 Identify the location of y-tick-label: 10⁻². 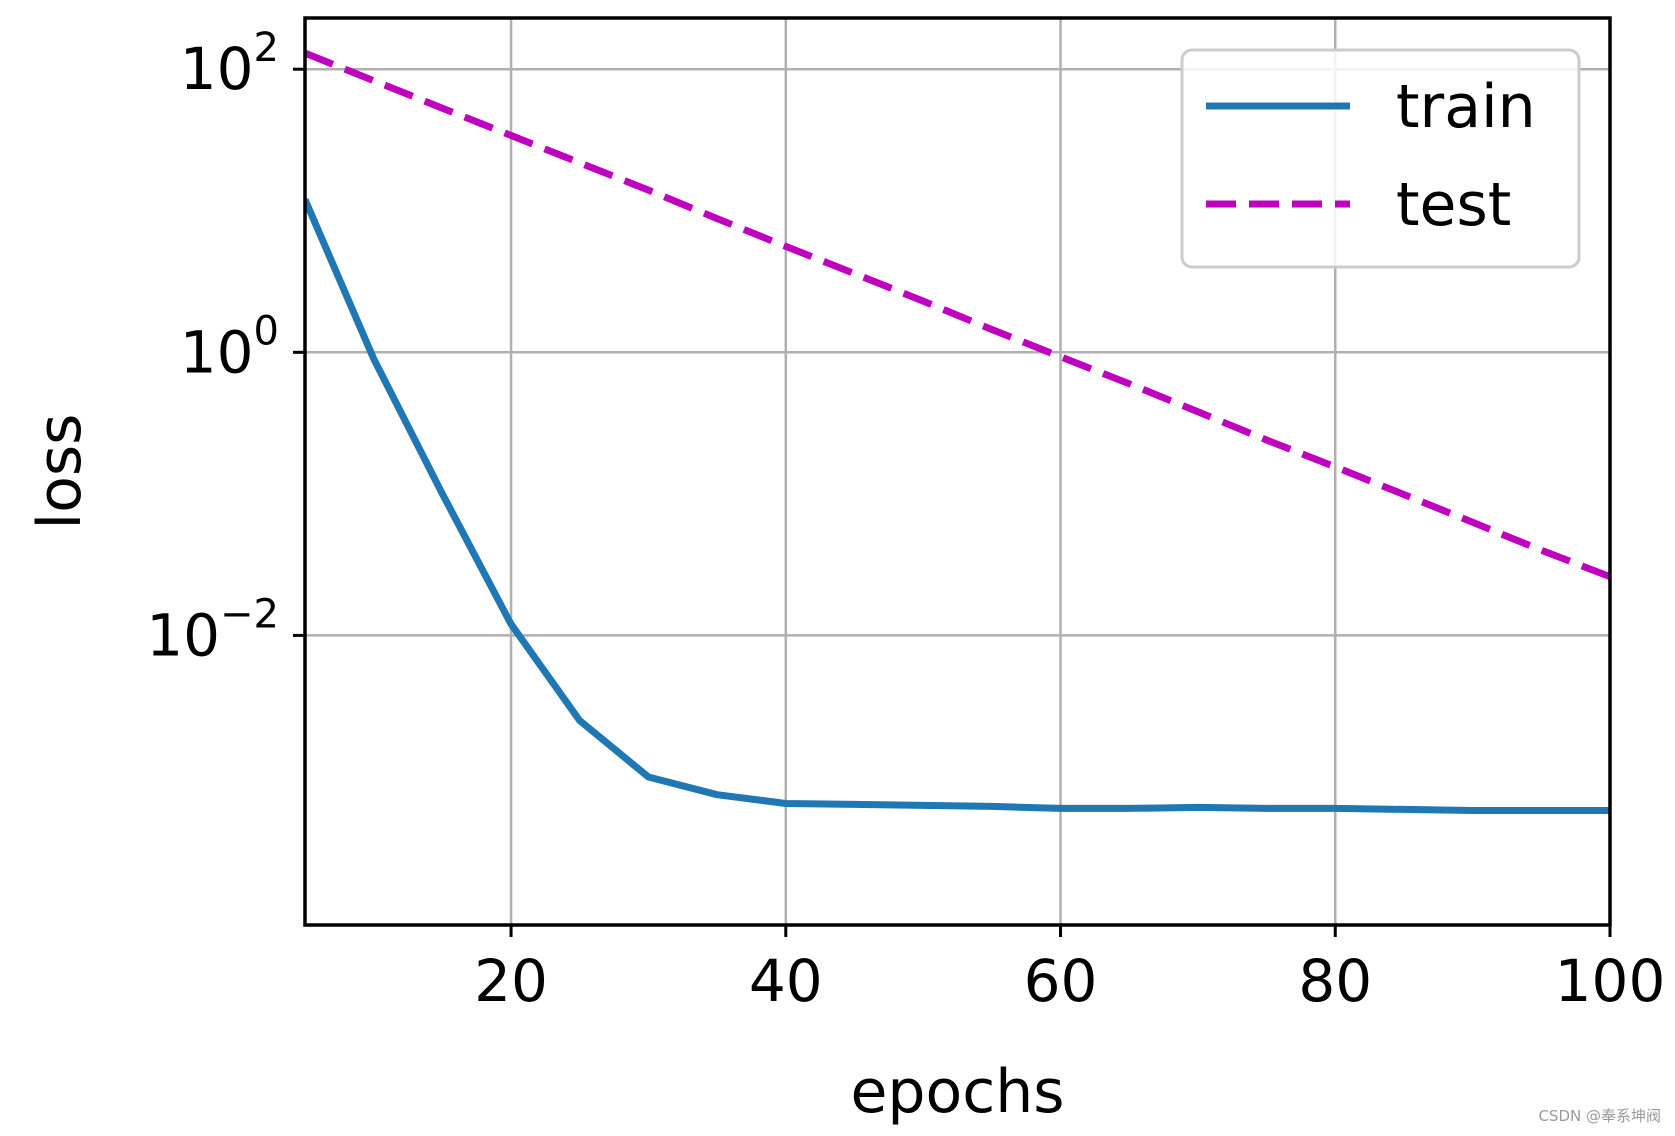
(212, 630).